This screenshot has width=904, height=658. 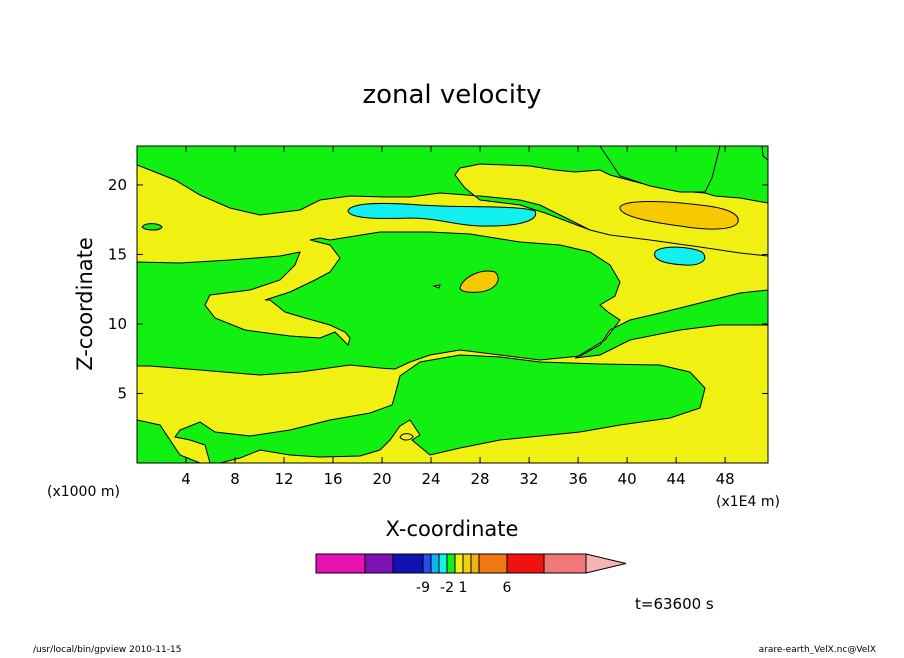 What do you see at coordinates (122, 393) in the screenshot?
I see `y-tick-label: 5` at bounding box center [122, 393].